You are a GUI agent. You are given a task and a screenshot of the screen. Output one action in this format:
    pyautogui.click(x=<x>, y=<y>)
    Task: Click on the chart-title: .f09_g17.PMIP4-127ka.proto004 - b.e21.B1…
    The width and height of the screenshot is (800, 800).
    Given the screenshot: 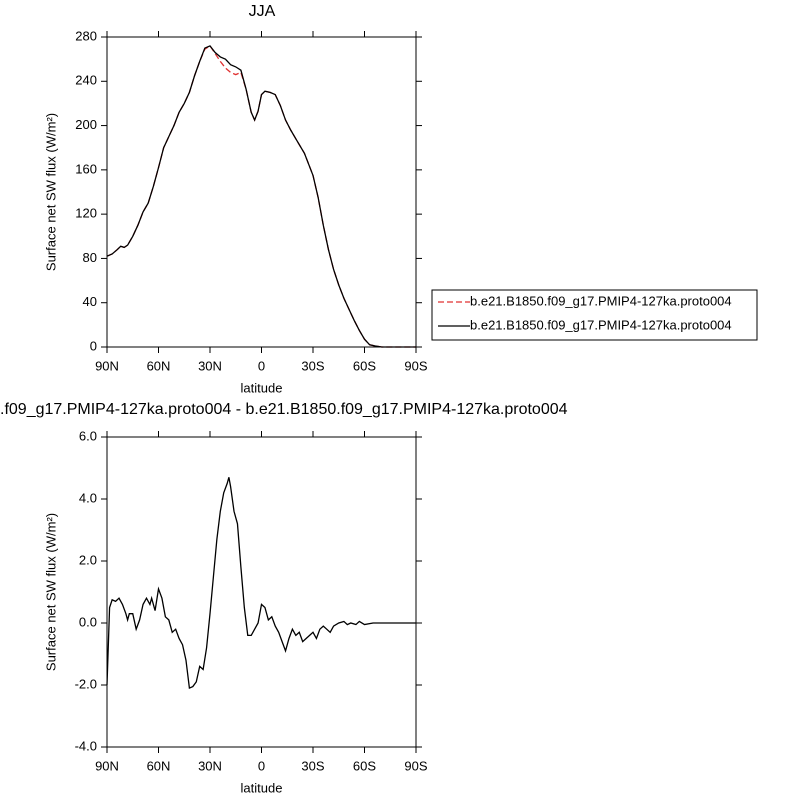 What is the action you would take?
    pyautogui.click(x=284, y=409)
    